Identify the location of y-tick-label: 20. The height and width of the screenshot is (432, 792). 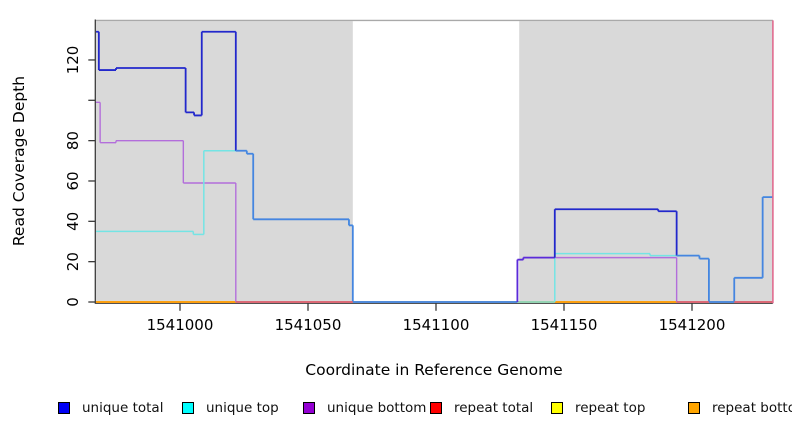
(73, 261).